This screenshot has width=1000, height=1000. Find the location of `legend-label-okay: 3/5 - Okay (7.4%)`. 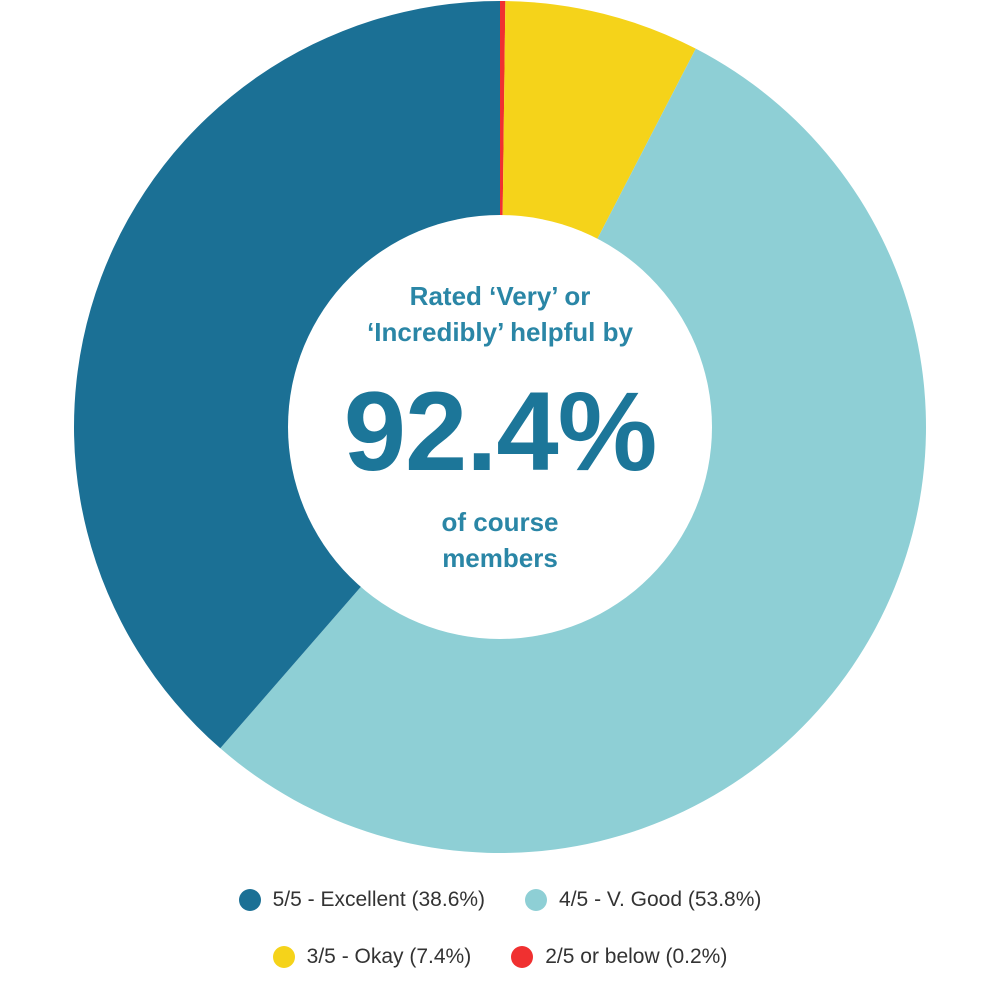

legend-label-okay: 3/5 - Okay (7.4%) is located at coordinates (389, 956).